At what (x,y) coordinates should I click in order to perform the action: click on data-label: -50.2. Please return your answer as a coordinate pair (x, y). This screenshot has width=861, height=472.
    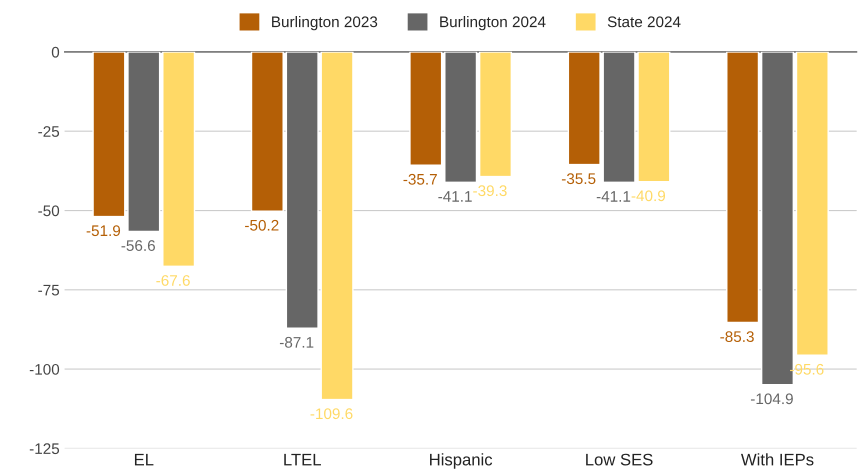
    Looking at the image, I should click on (261, 225).